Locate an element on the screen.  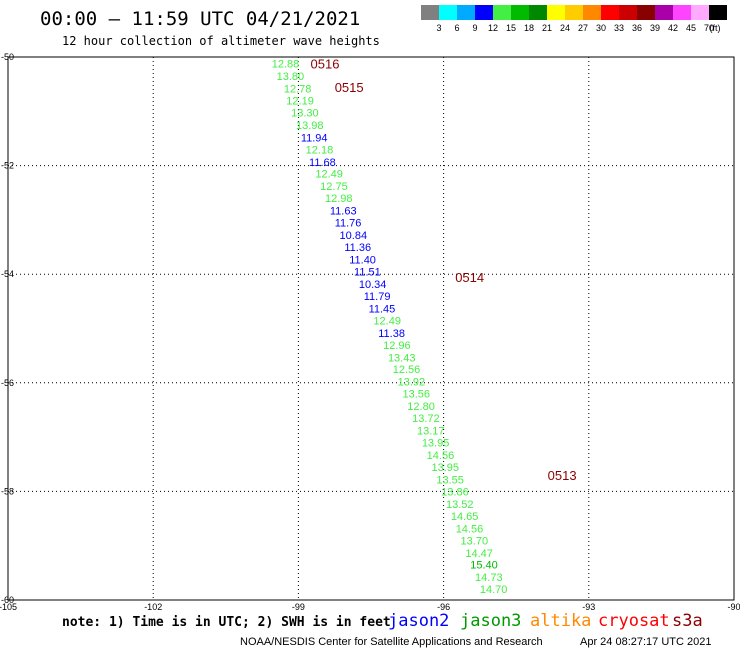
swh-value: 11.51 is located at coordinates (367, 272).